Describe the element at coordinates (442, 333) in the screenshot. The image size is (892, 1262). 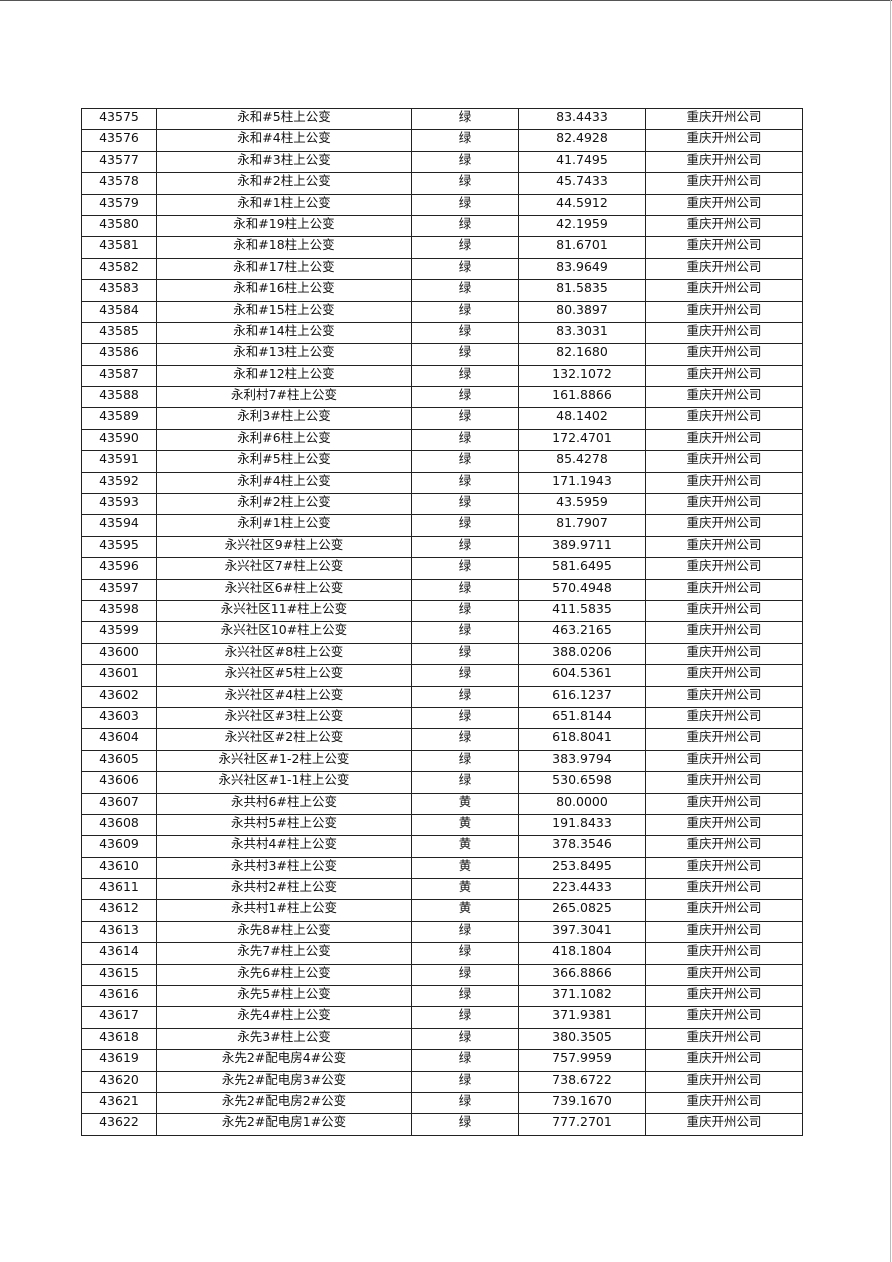
I see `table-row: 43585 永和#14柱上公变绿 83.3031 重庆开州公司` at that location.